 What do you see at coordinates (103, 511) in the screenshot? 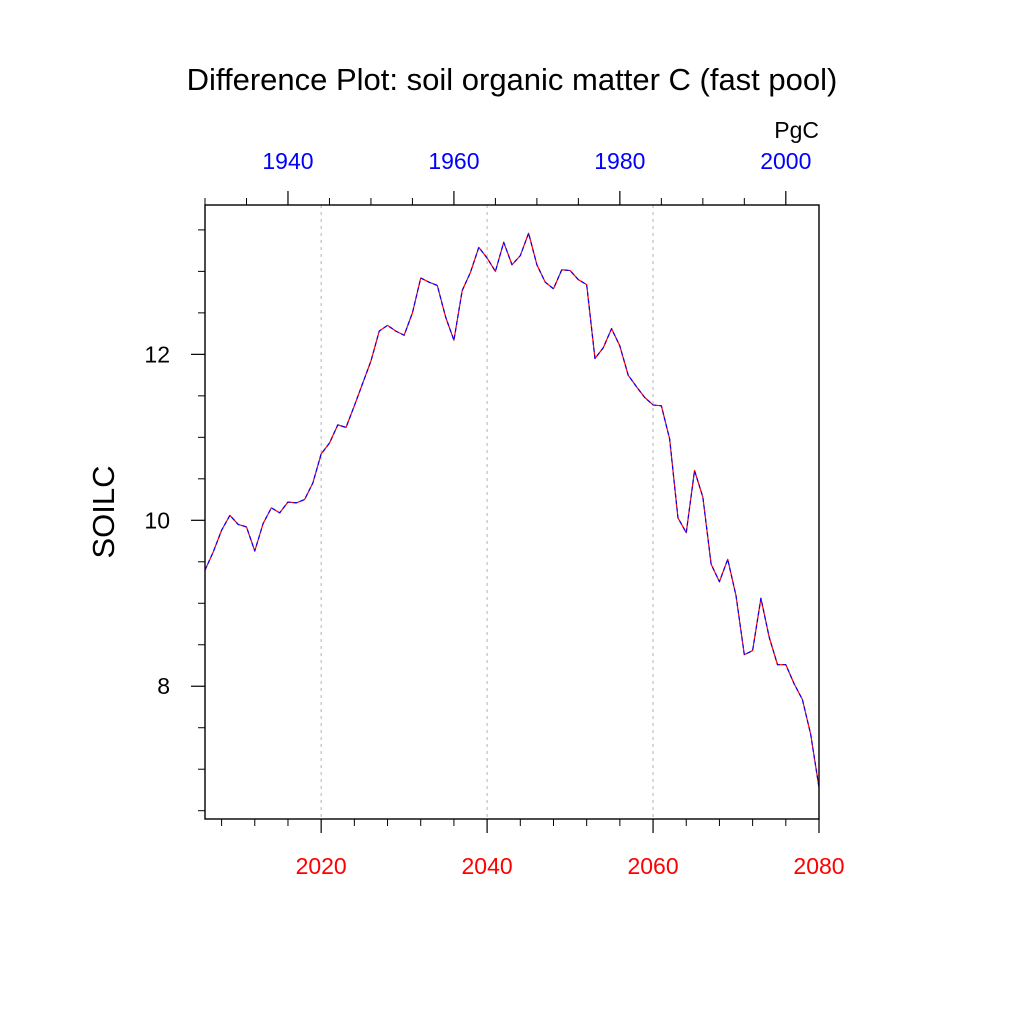
I see `y-axis-label: SOILC` at bounding box center [103, 511].